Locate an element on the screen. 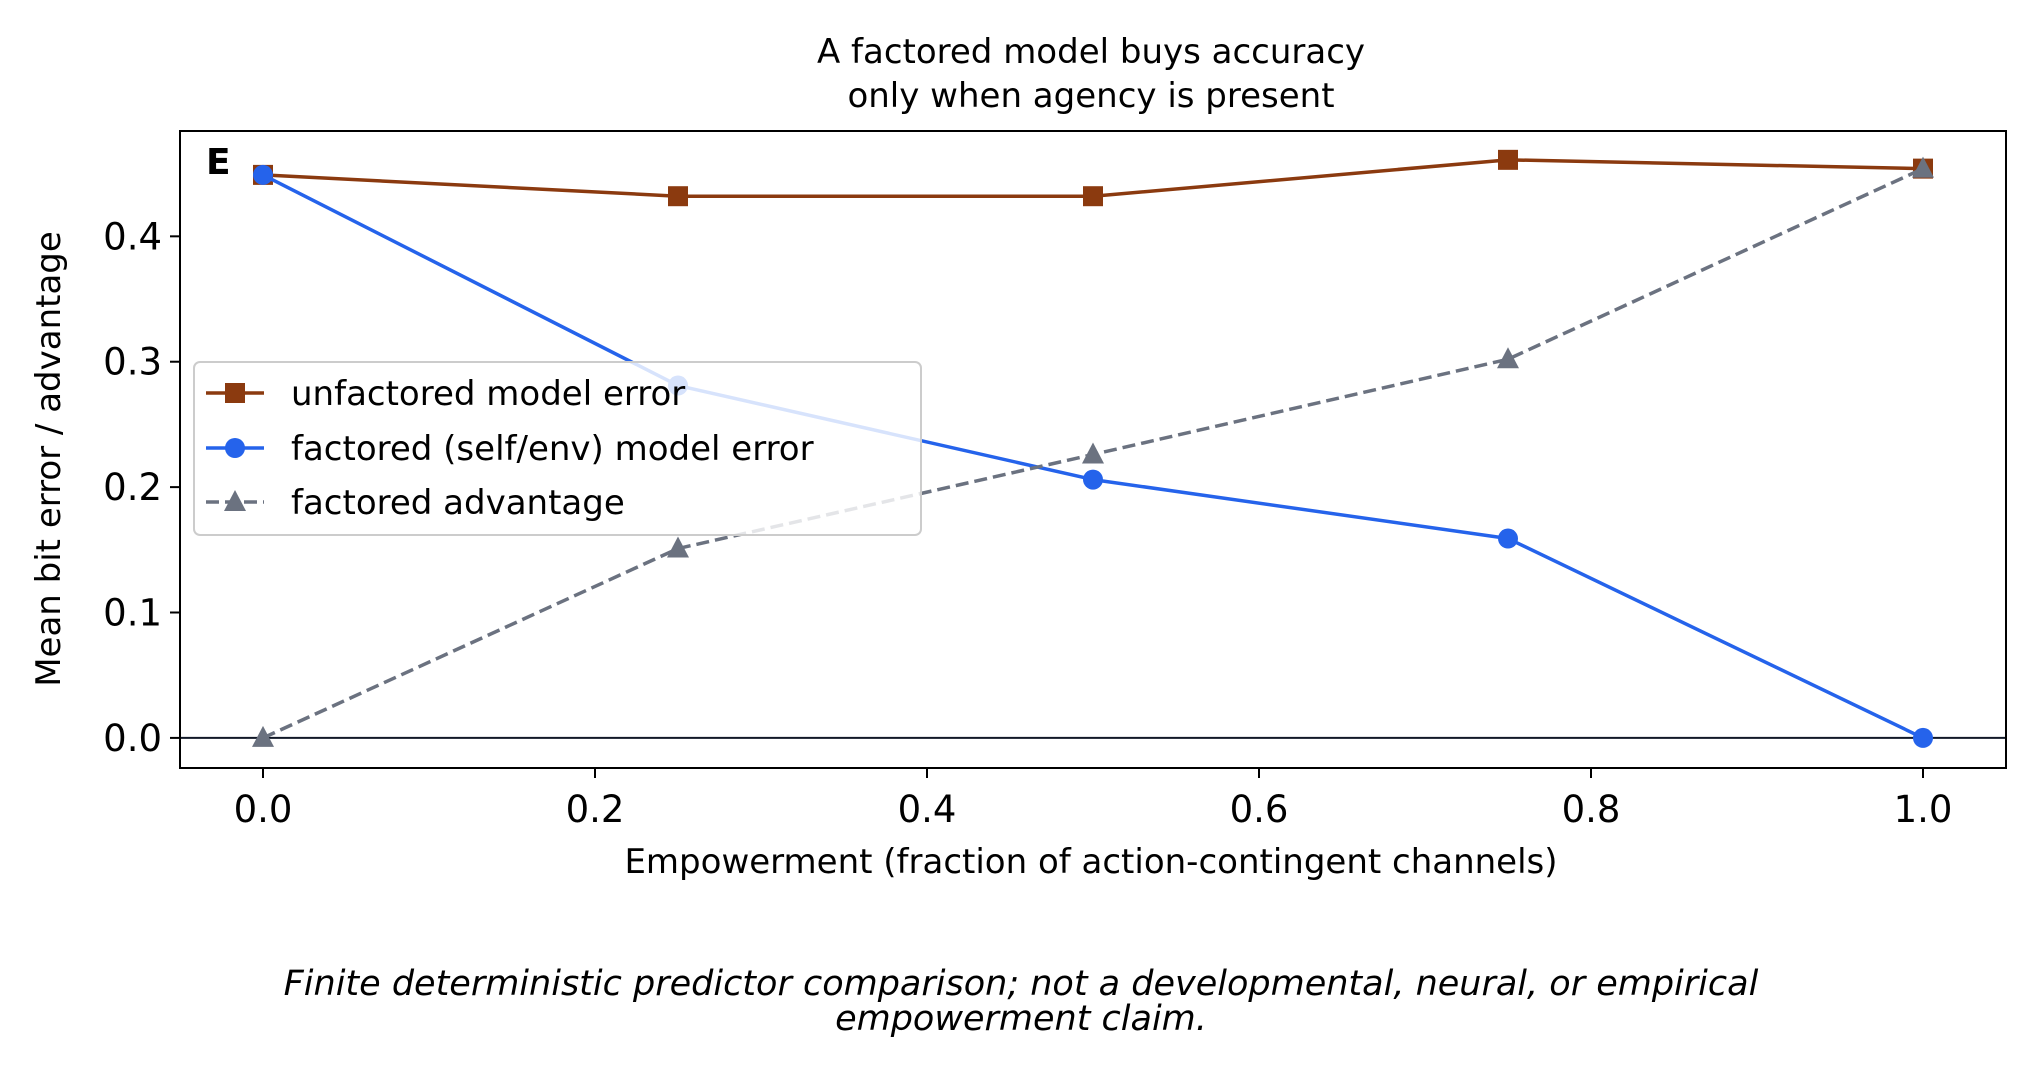 This screenshot has width=2030, height=1071. legend-label: factored (self/env) model error is located at coordinates (552, 449).